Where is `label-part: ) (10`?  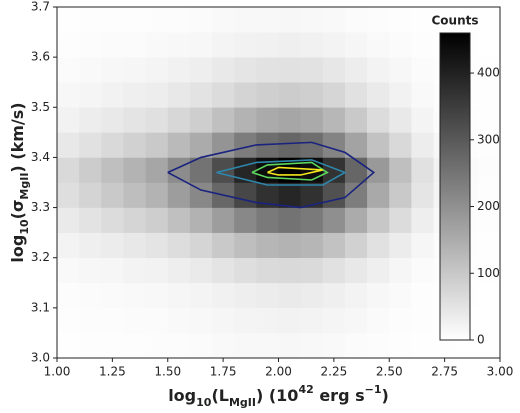
label-part: ) (10 is located at coordinates (277, 395).